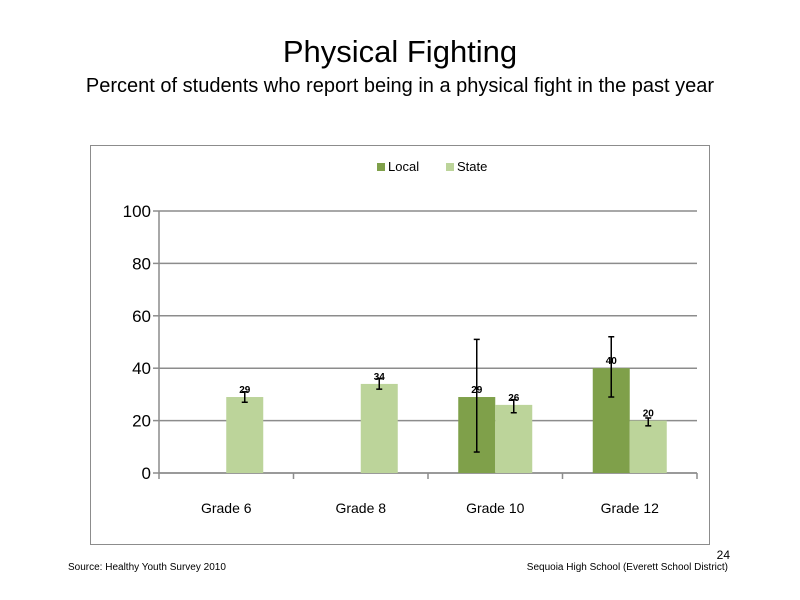  I want to click on legend-label-local: Local, so click(403, 166).